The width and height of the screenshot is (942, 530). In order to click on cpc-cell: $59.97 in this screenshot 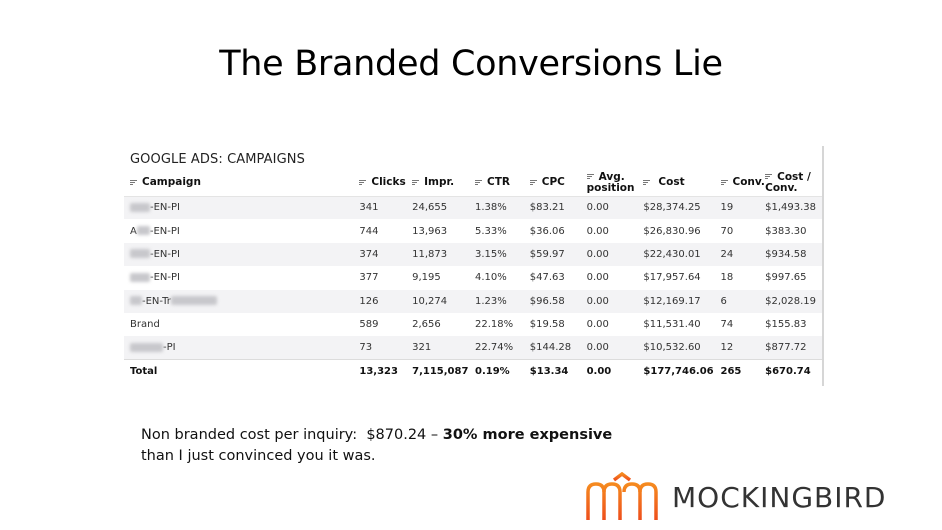, I will do `click(558, 254)`.